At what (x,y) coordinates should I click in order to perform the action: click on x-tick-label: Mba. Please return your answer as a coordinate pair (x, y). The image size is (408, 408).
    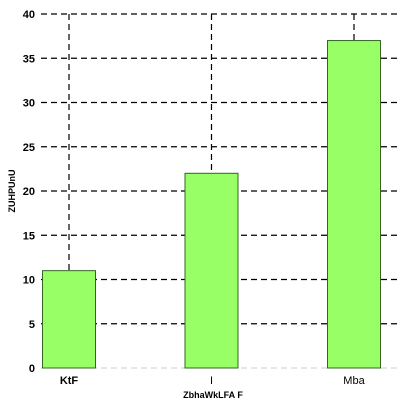
    Looking at the image, I should click on (354, 381).